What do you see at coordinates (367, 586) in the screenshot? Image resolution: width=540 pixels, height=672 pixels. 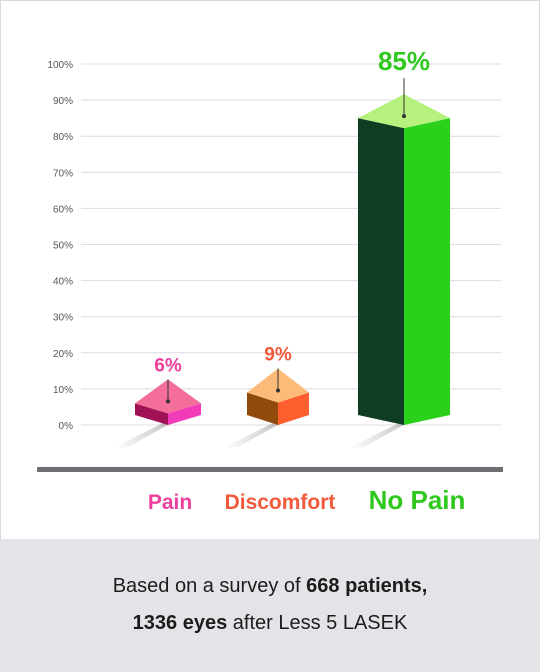 I see `patient-count: 668 patients,` at bounding box center [367, 586].